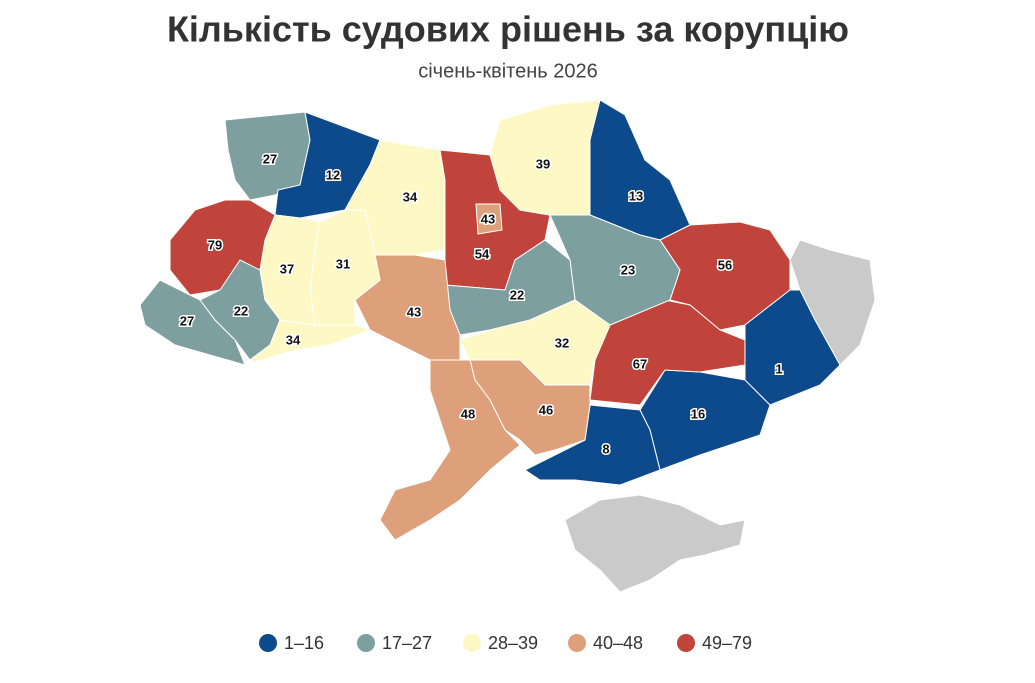  I want to click on region-value-label: 8, so click(605, 448).